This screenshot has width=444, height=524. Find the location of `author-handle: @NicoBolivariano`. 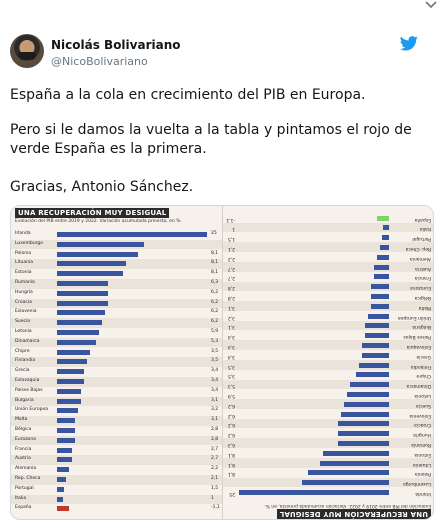

author-handle: @NicoBolivariano is located at coordinates (99, 61).